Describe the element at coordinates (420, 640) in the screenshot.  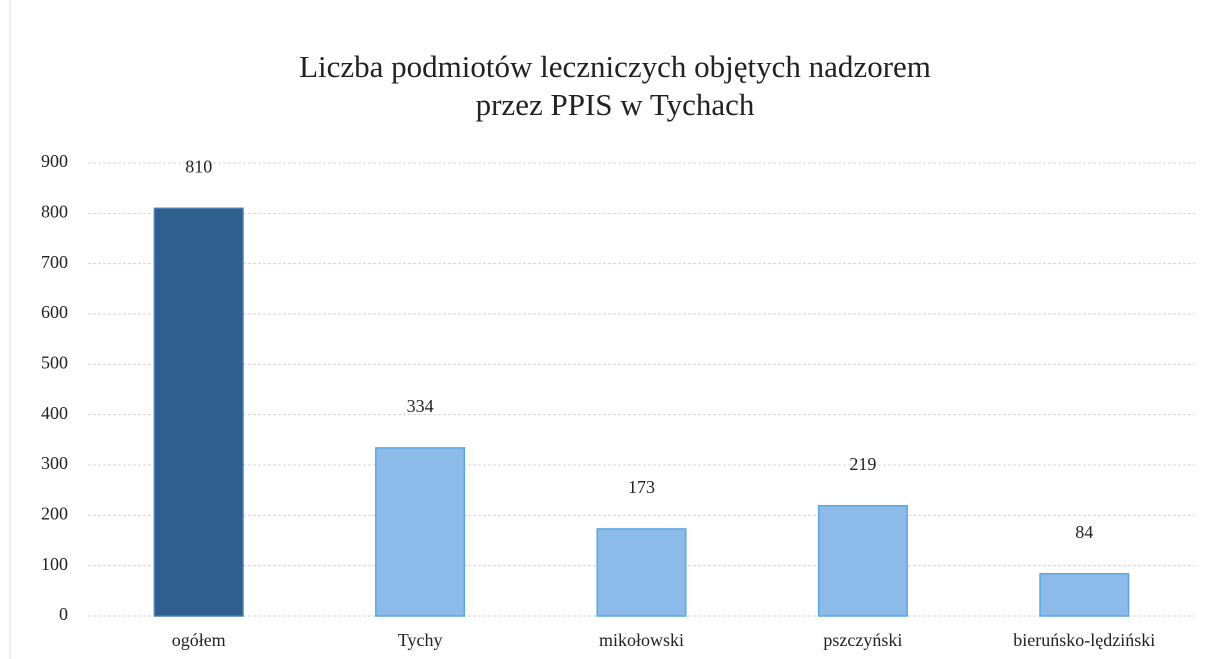
I see `x-tick-label: Tychy` at that location.